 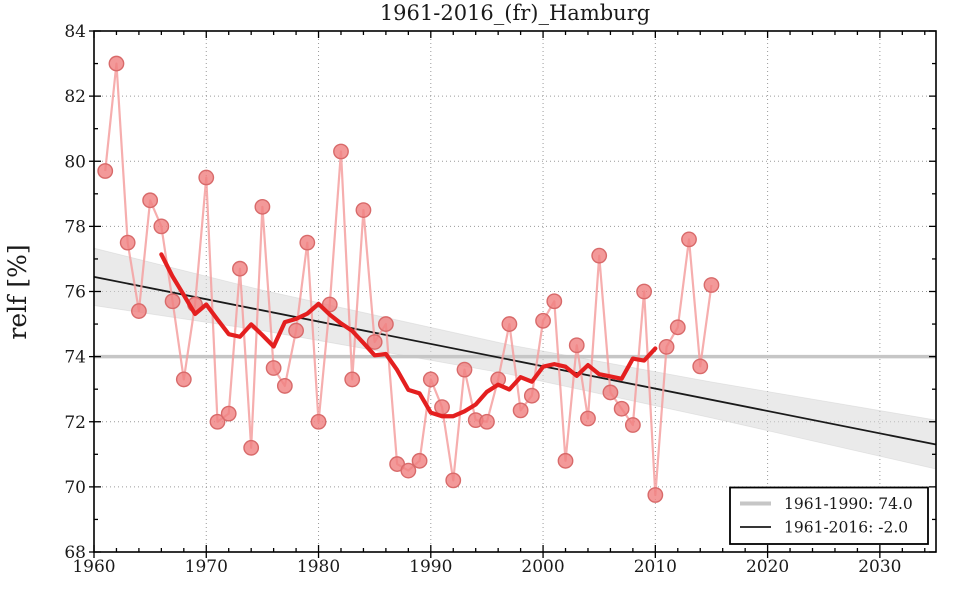 What do you see at coordinates (127, 242) in the screenshot?
I see `data-point-1963` at bounding box center [127, 242].